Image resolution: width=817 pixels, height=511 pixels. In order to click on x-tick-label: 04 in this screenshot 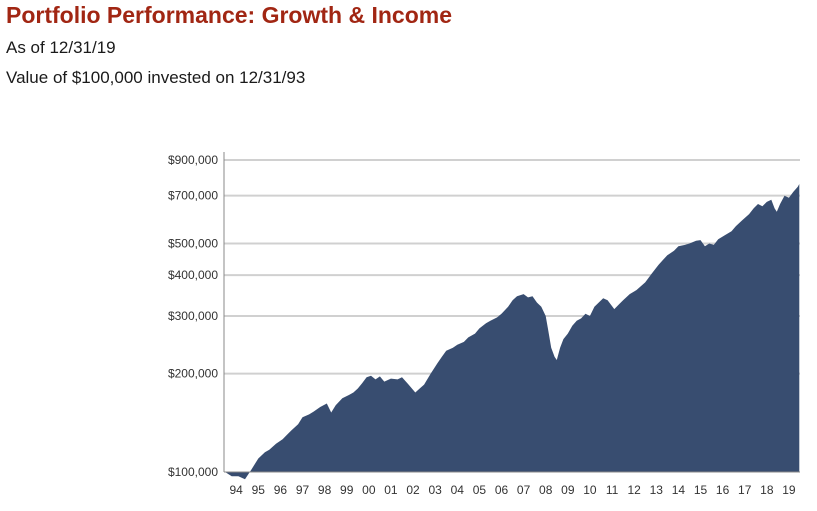, I will do `click(458, 490)`.